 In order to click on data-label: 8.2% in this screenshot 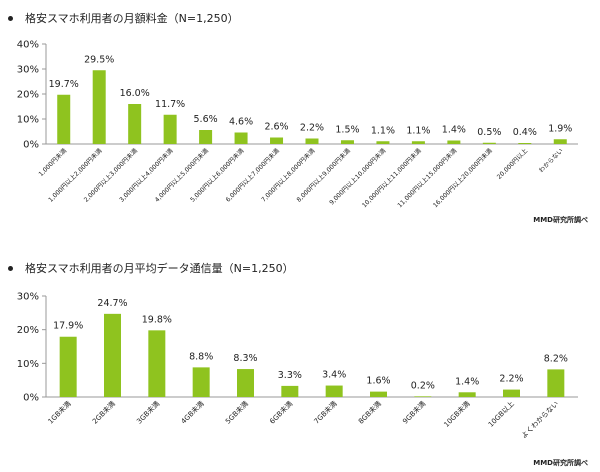, I will do `click(556, 358)`.